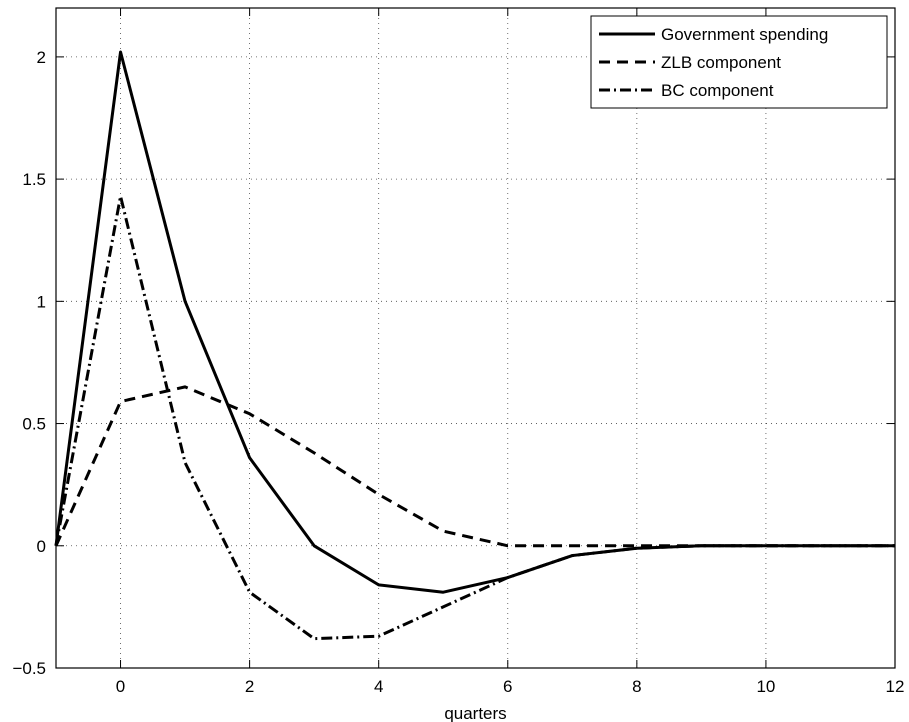  Describe the element at coordinates (41, 301) in the screenshot. I see `y-tick-label-3: 1` at that location.